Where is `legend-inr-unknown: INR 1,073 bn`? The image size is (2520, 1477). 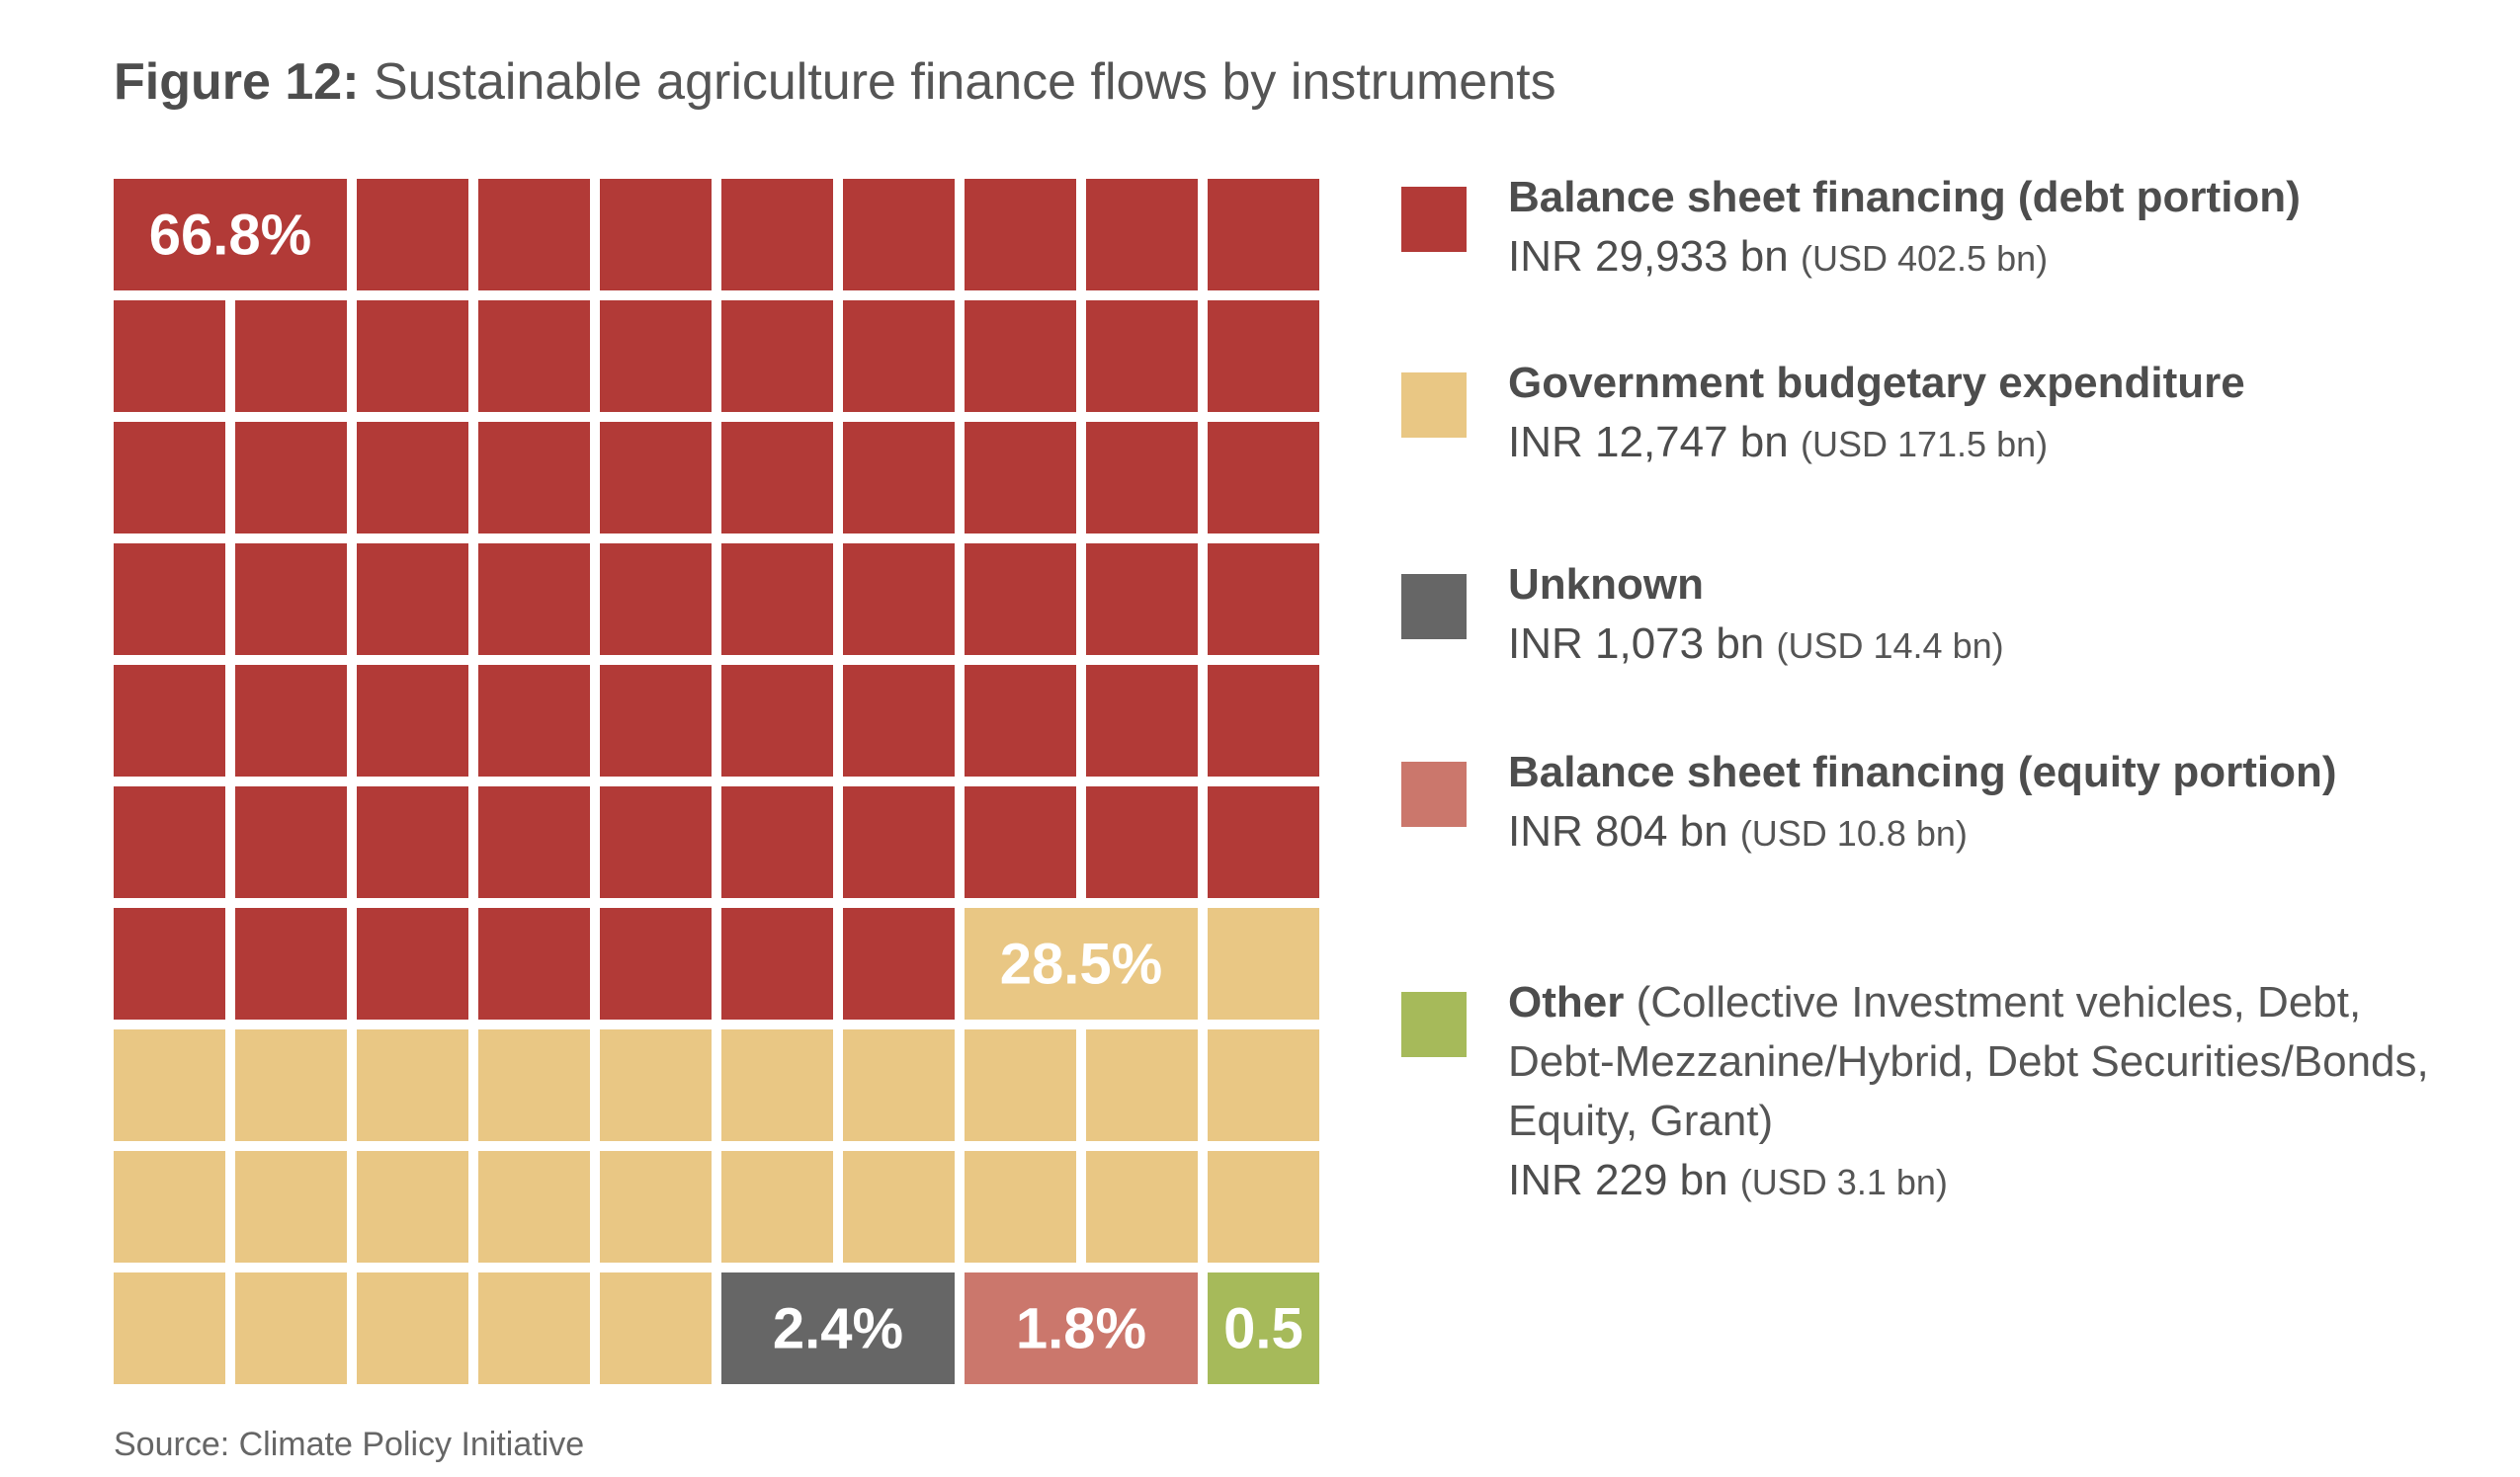 legend-inr-unknown: INR 1,073 bn is located at coordinates (1636, 643).